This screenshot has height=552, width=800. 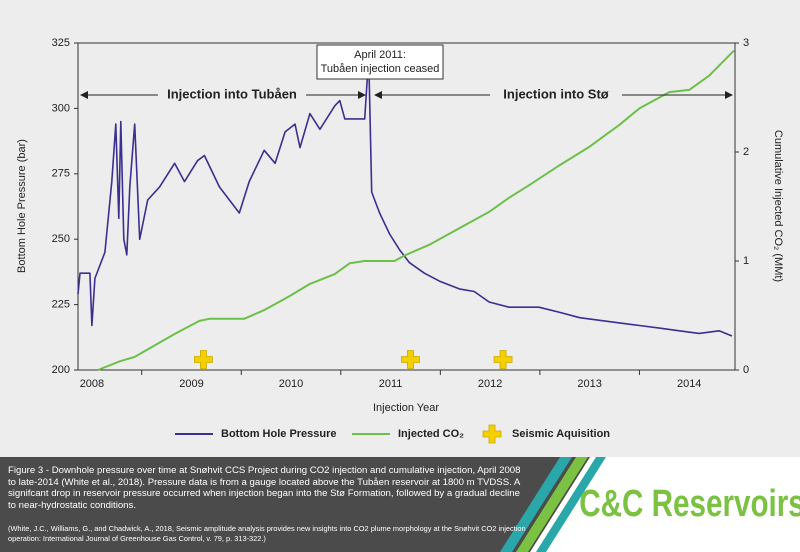 I want to click on y2-tick-label: 1, so click(x=746, y=261).